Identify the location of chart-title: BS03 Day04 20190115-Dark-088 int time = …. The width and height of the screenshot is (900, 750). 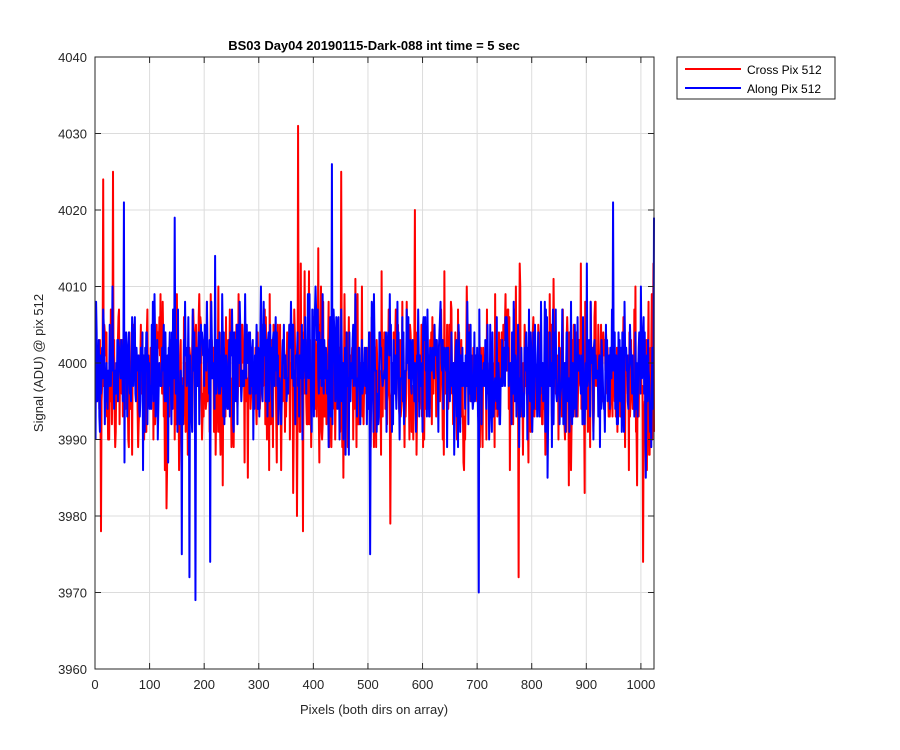
(374, 45).